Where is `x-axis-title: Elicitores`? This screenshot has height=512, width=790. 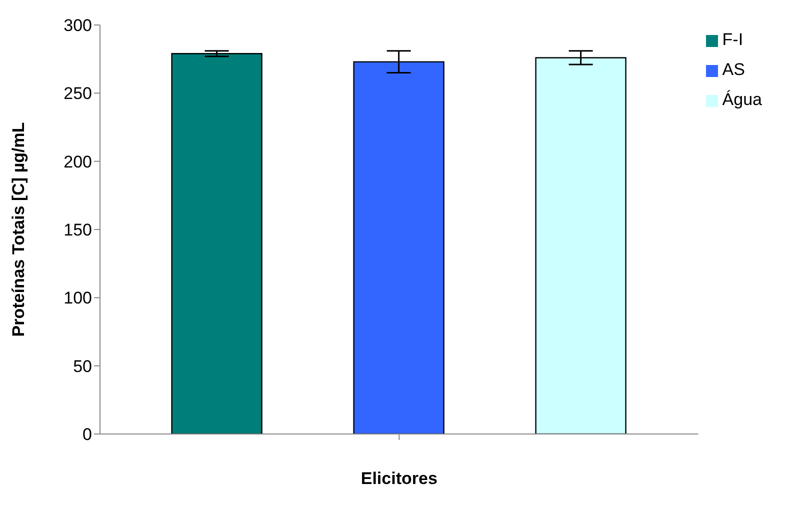
x-axis-title: Elicitores is located at coordinates (399, 478).